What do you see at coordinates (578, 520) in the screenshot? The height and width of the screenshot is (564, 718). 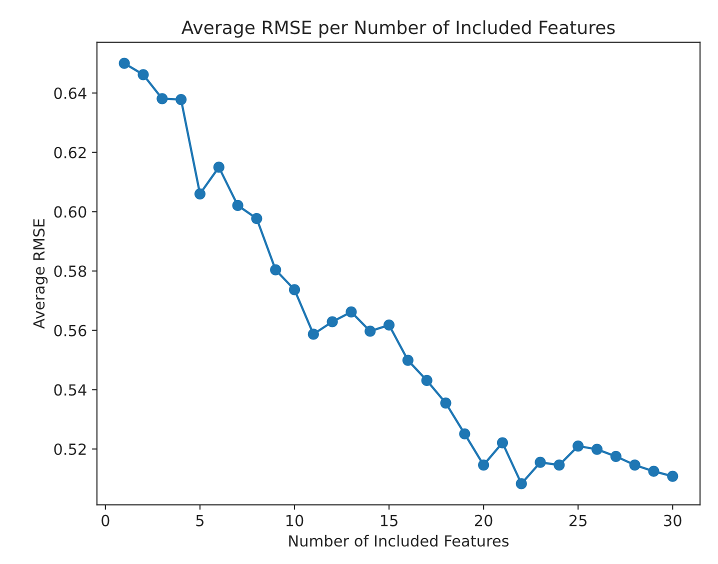 I see `x-tick-label: 25` at bounding box center [578, 520].